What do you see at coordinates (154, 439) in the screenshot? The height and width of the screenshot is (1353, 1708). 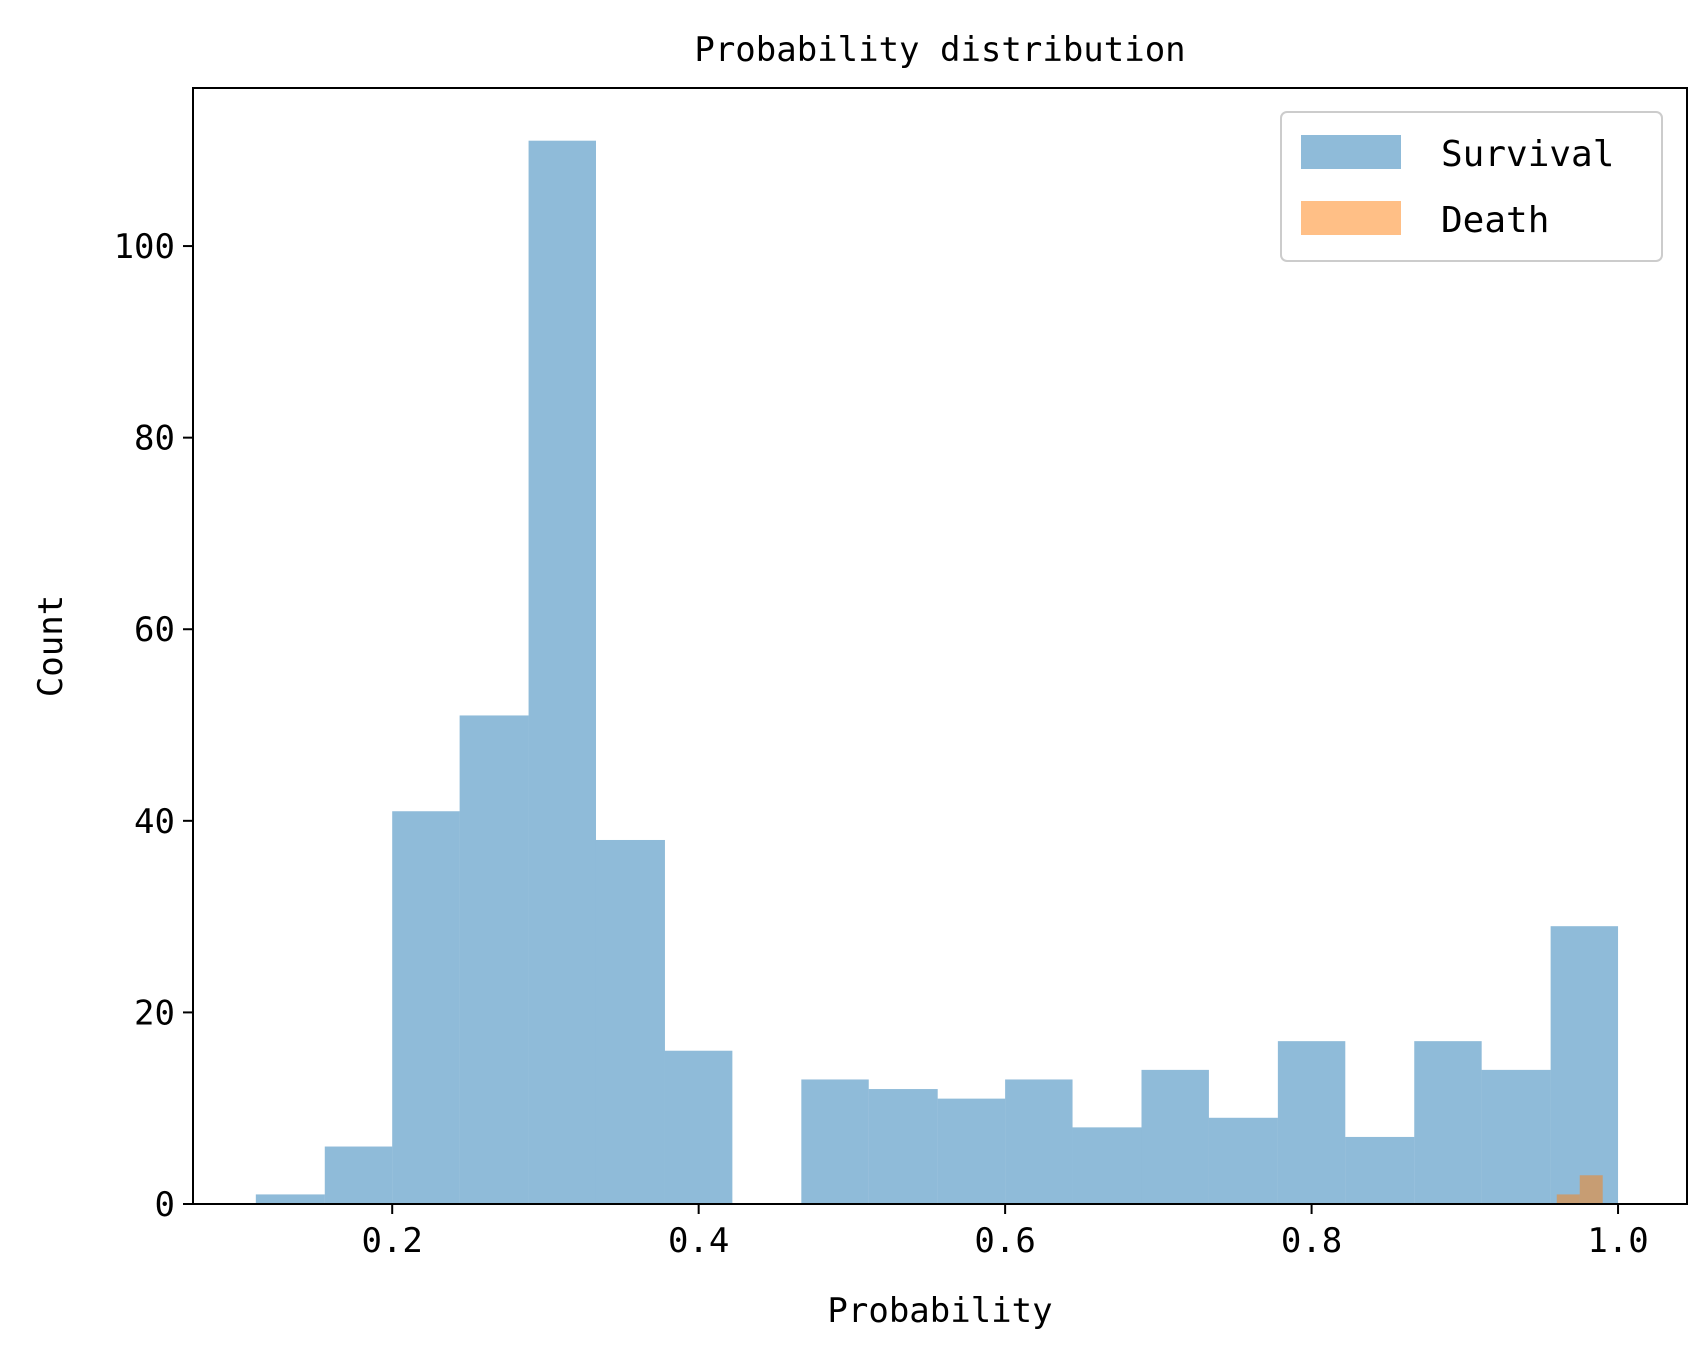 I see `y-tick-label: 80` at bounding box center [154, 439].